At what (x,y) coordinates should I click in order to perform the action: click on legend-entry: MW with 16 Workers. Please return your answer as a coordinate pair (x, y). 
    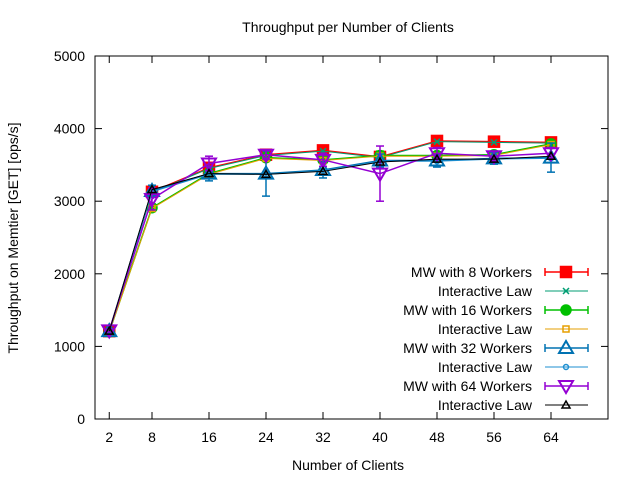
    Looking at the image, I should click on (496, 310).